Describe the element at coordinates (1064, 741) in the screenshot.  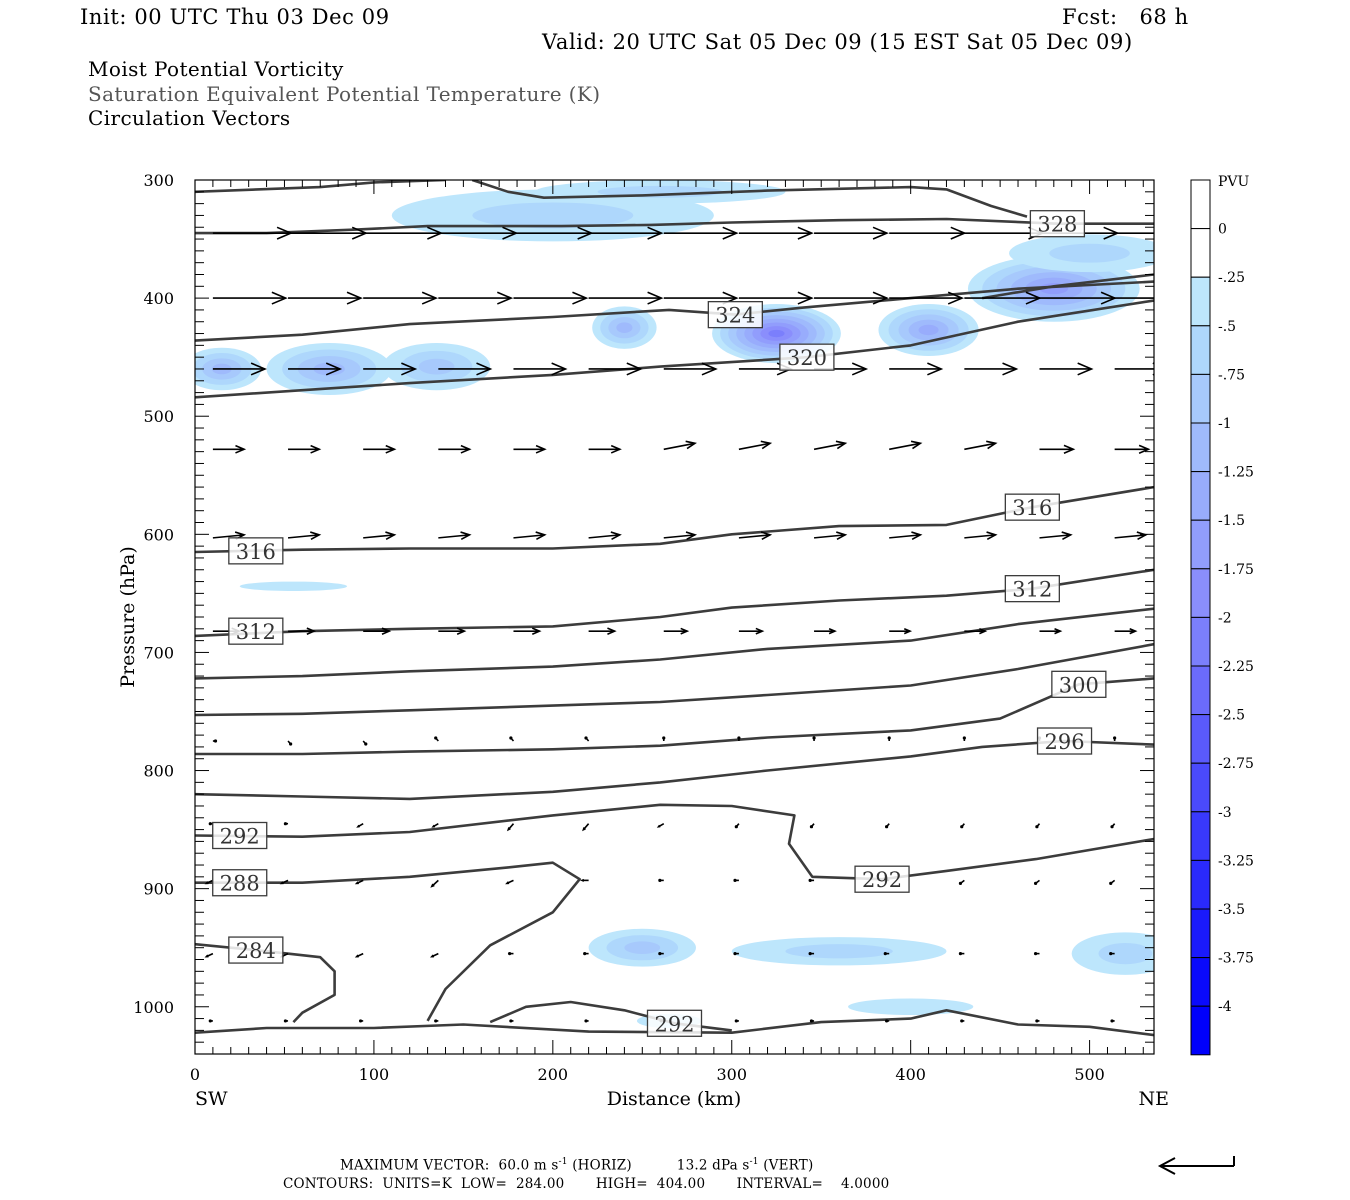
I see `contour-label: 296` at that location.